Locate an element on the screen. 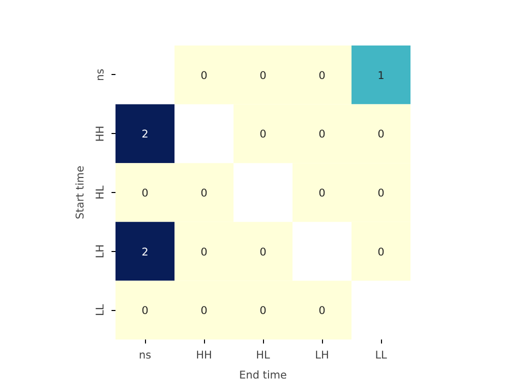 Image resolution: width=512 pixels, height=384 pixels. x-tick-label: HL is located at coordinates (263, 355).